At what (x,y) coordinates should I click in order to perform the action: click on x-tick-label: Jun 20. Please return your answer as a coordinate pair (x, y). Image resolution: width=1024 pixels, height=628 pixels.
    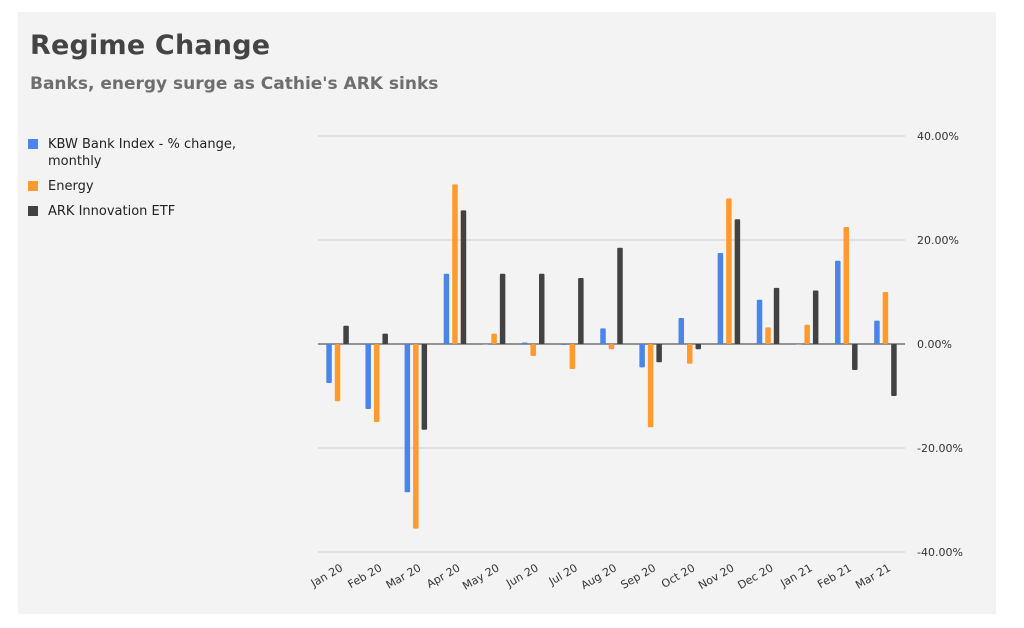
    Looking at the image, I should click on (521, 575).